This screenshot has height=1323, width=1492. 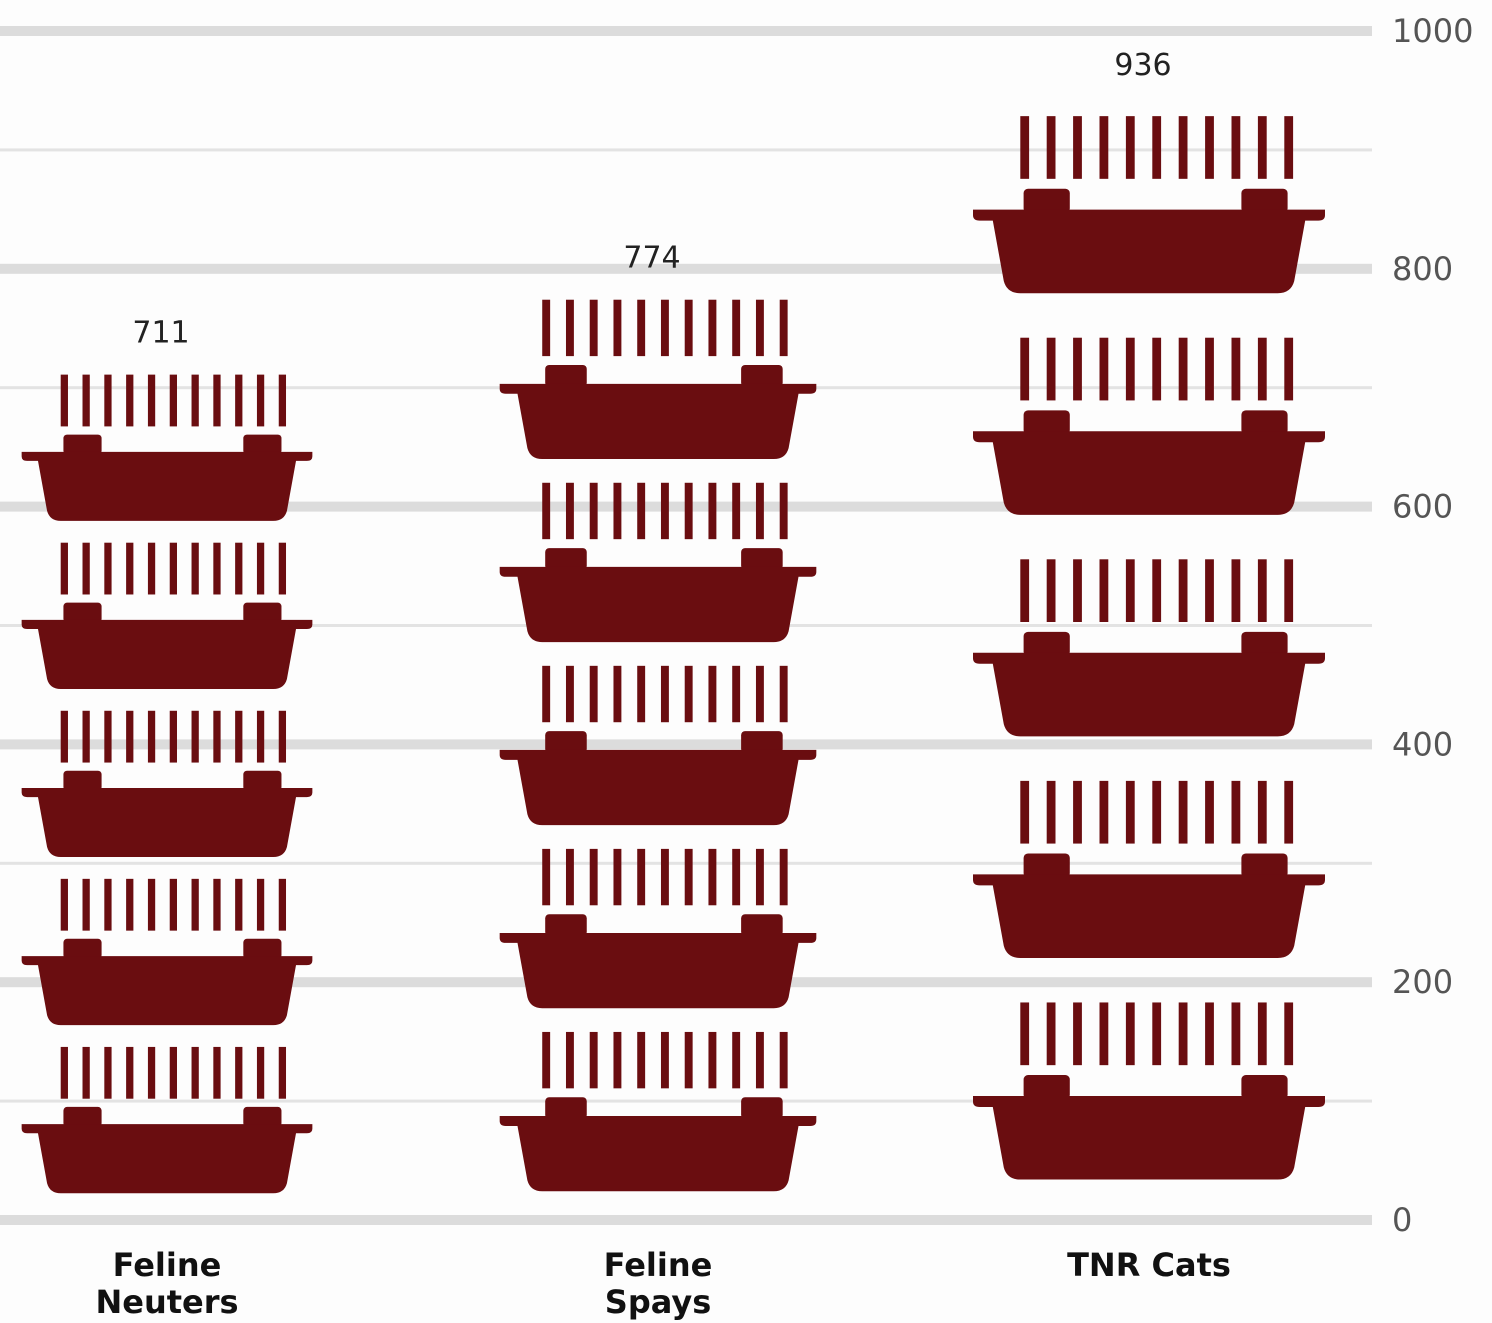 I want to click on category-label: Feline Neuters, so click(x=166, y=1283).